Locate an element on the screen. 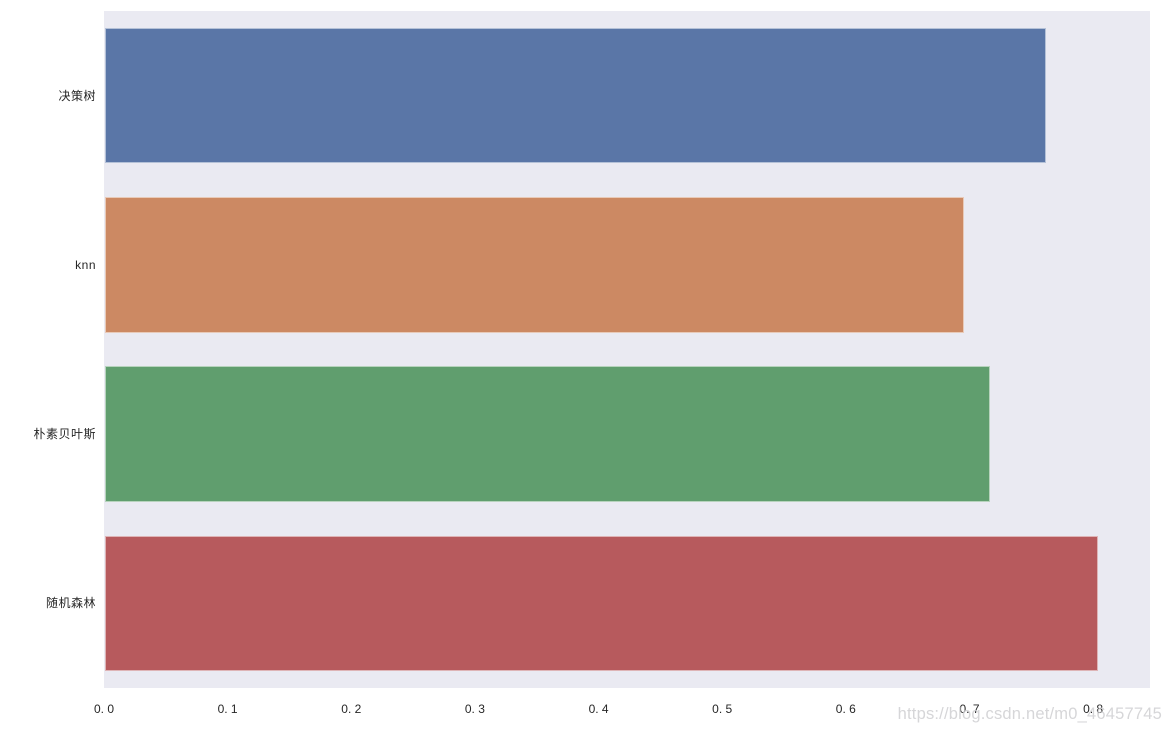 The height and width of the screenshot is (732, 1165). x-tick-label: 0. 1 is located at coordinates (227, 709).